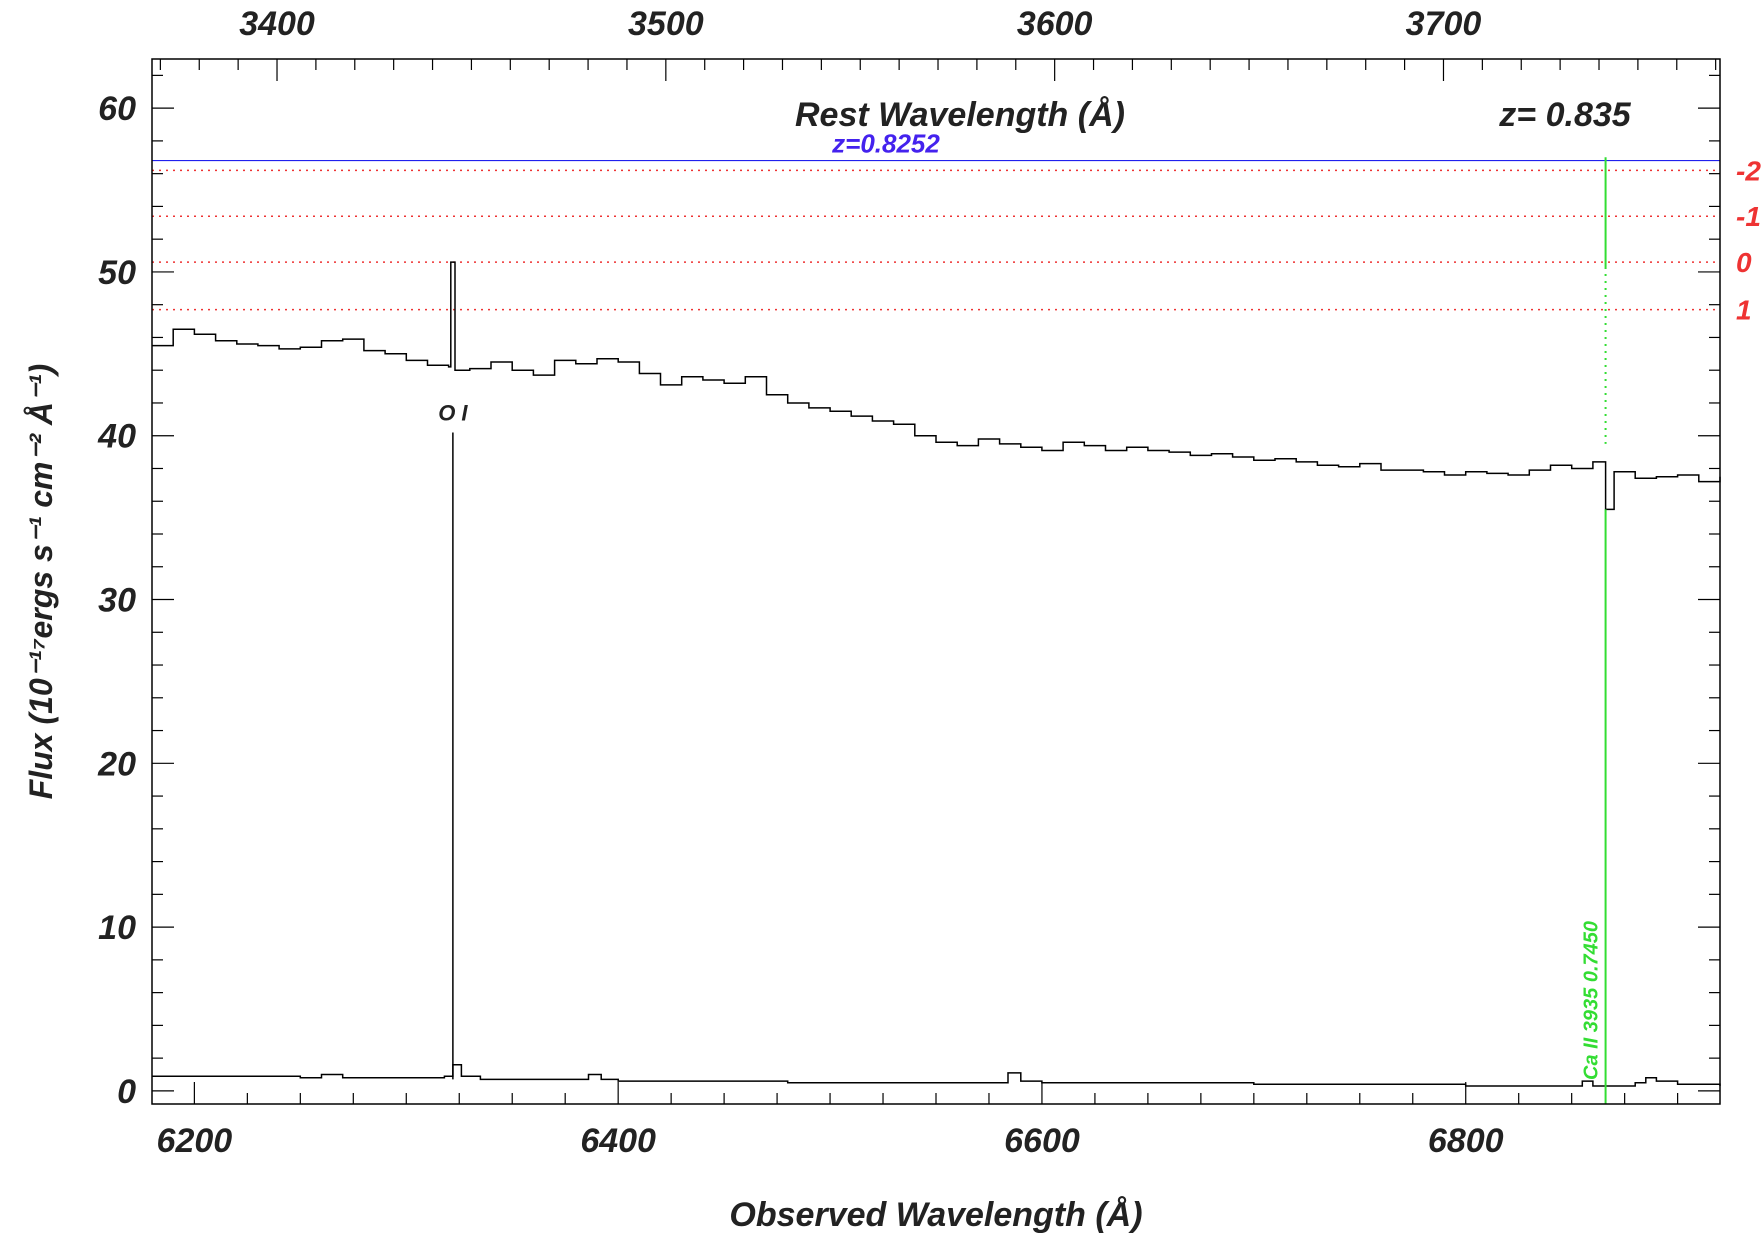 The height and width of the screenshot is (1236, 1762). What do you see at coordinates (277, 24) in the screenshot?
I see `x2-tick-label: 3400` at bounding box center [277, 24].